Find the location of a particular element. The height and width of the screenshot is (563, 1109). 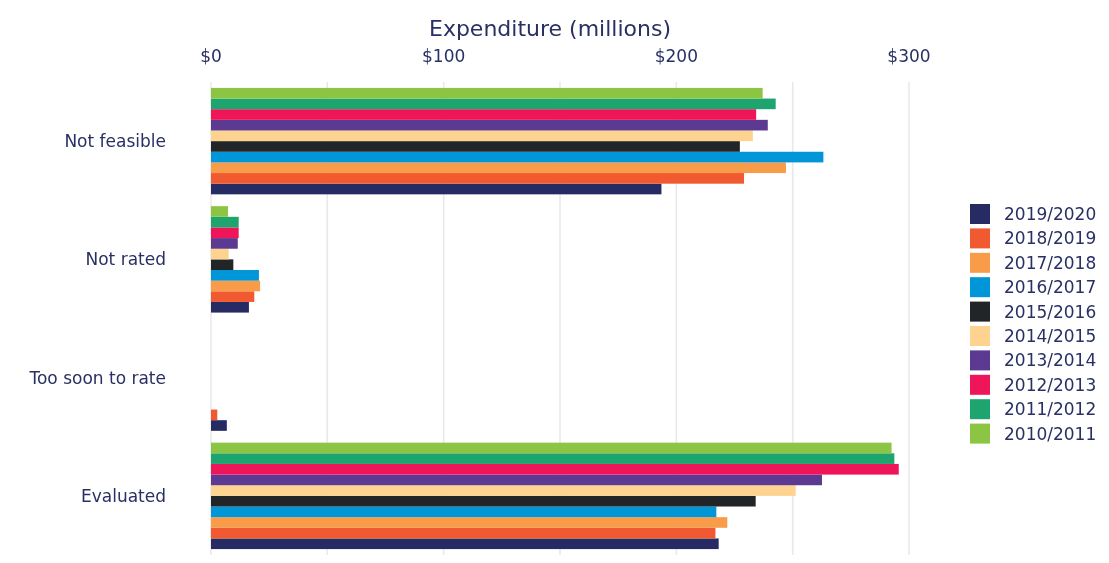

y-tick-label: Evaluated is located at coordinates (123, 495).